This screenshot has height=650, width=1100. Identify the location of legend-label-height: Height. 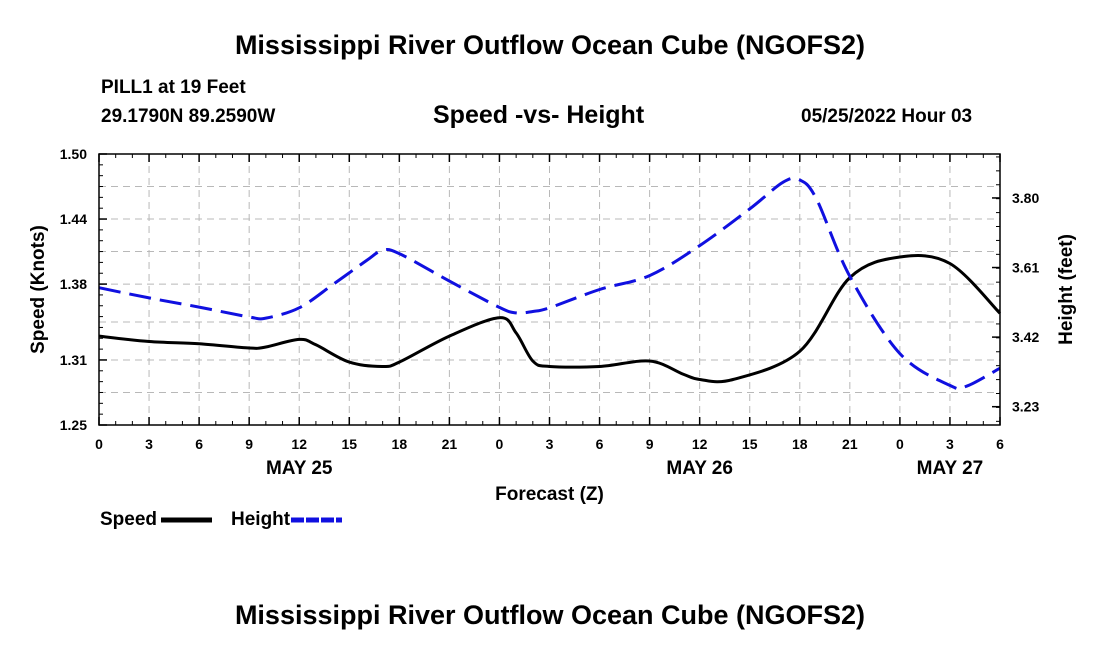
(261, 519).